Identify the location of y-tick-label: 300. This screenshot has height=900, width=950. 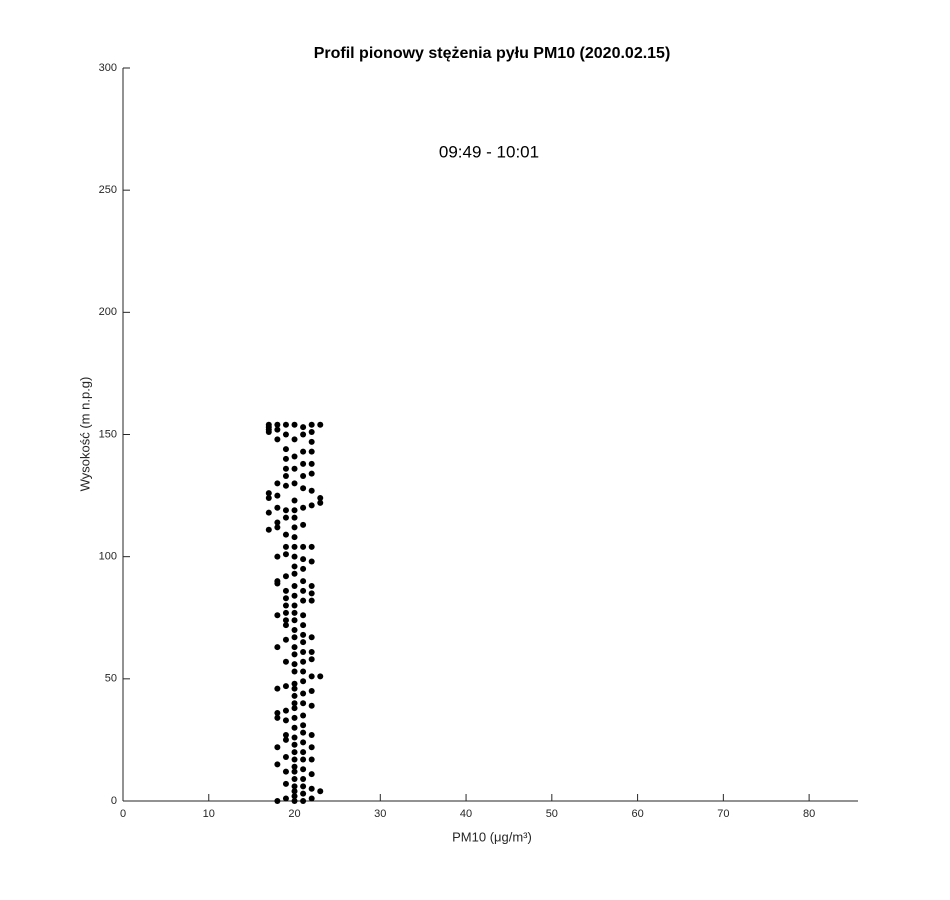
(108, 68).